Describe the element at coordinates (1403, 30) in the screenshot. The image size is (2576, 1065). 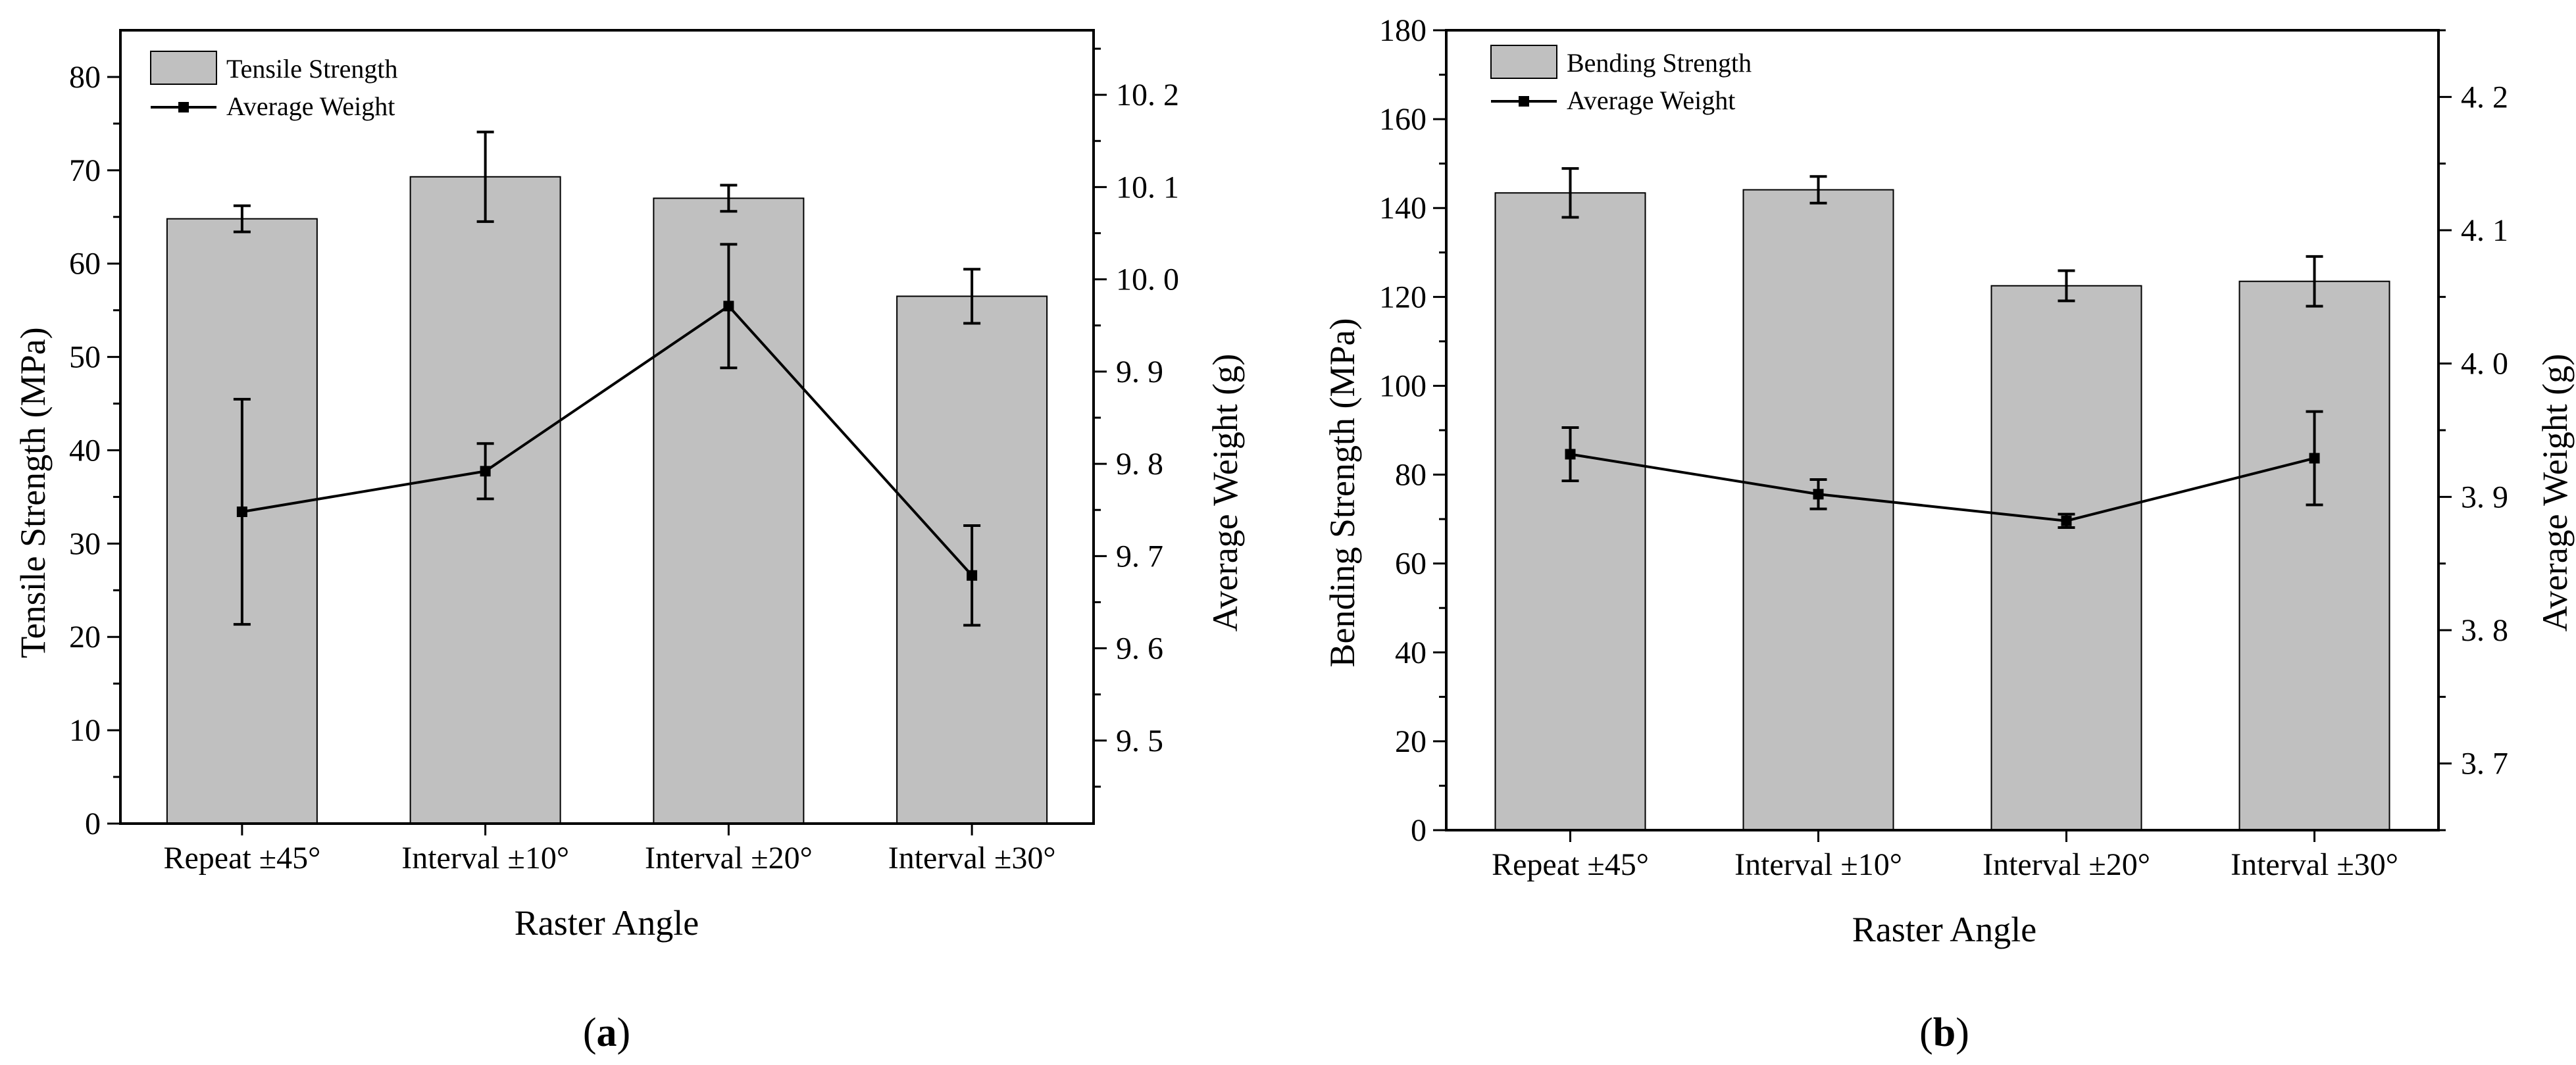
I see `y-tick-label: 180` at that location.